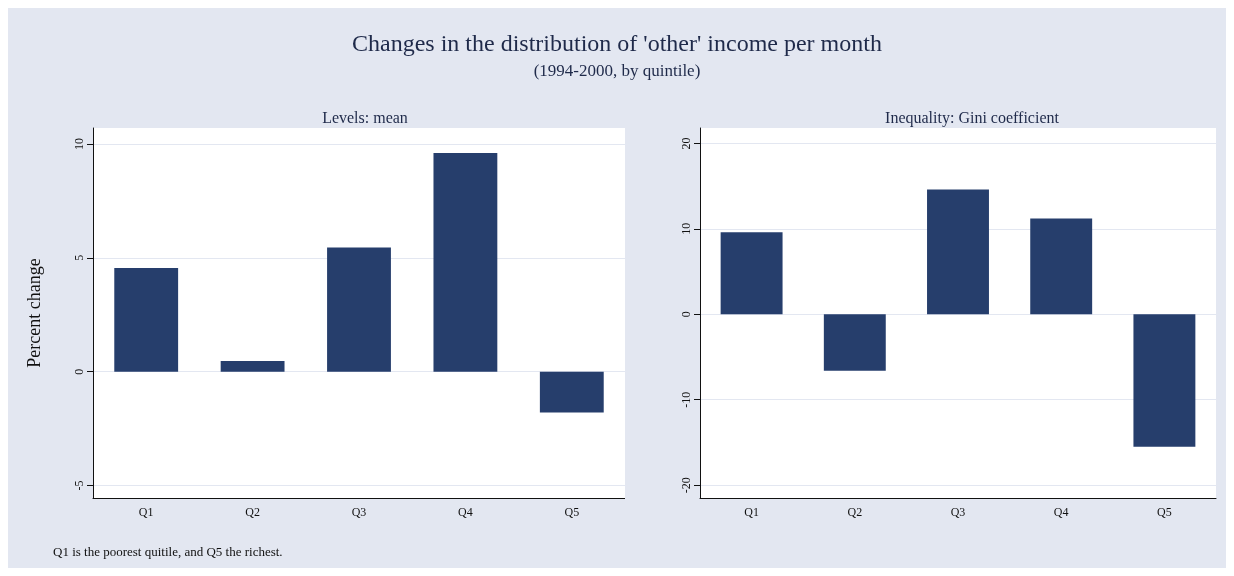 The height and width of the screenshot is (576, 1234). What do you see at coordinates (34, 313) in the screenshot?
I see `y-axis-title: Percent change` at bounding box center [34, 313].